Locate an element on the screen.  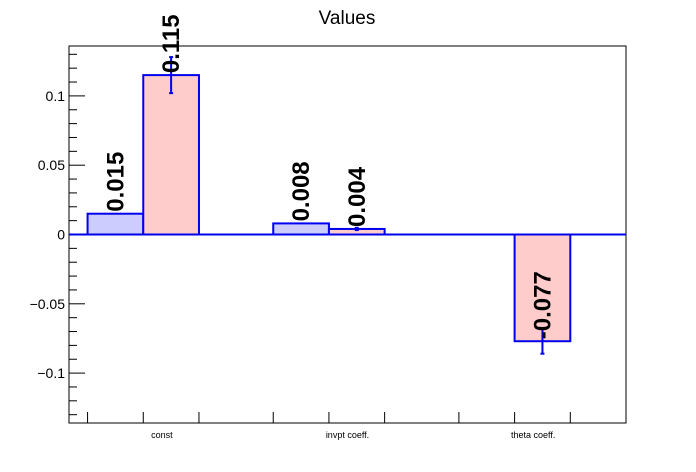
data-label: 0.008 is located at coordinates (301, 191).